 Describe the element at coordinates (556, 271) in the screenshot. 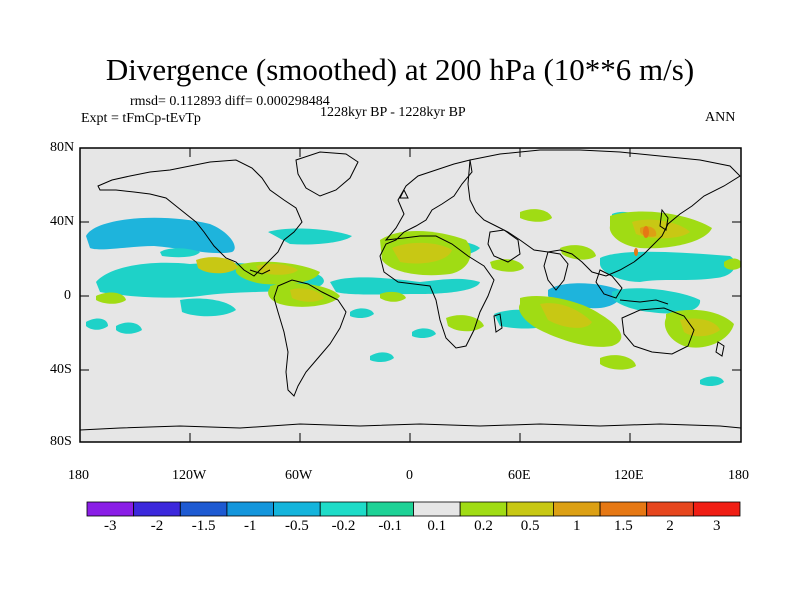

I see `india-coast` at that location.